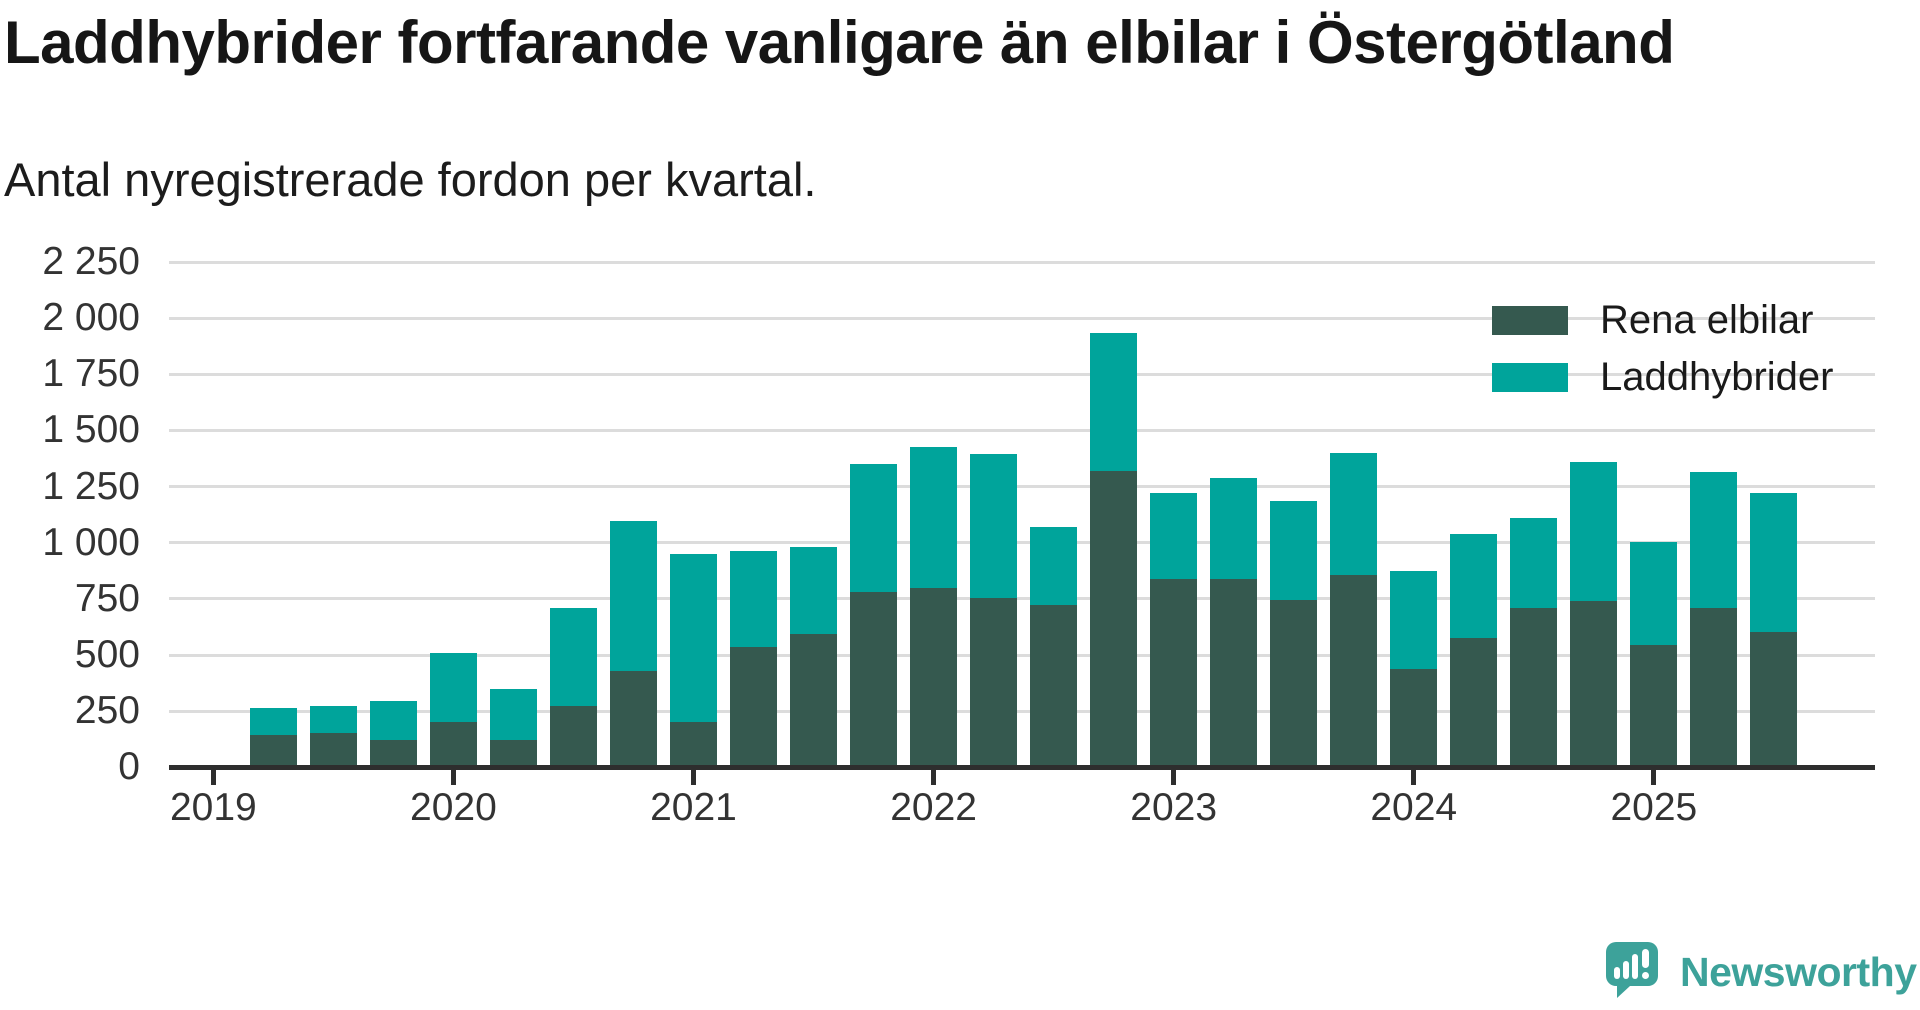  I want to click on newsworthy-logo: Newsworthy, so click(1760, 972).